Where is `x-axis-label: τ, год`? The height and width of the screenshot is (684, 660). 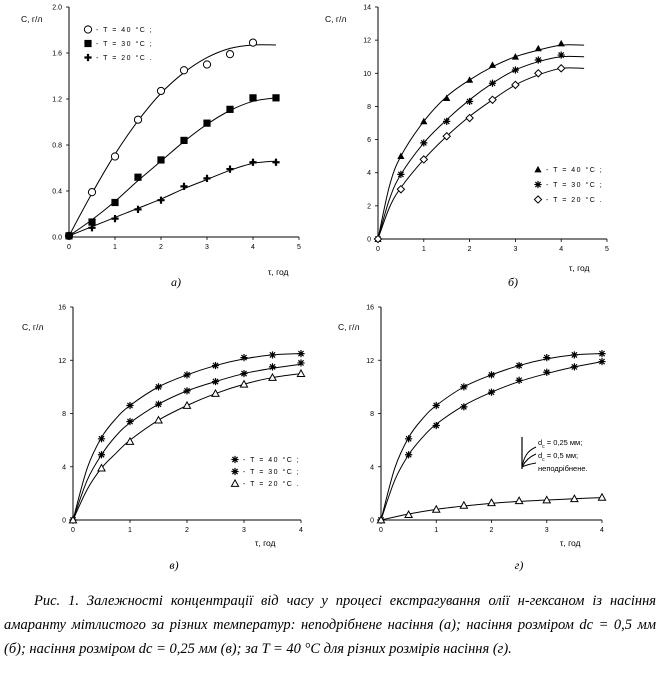 x-axis-label: τ, год is located at coordinates (265, 543).